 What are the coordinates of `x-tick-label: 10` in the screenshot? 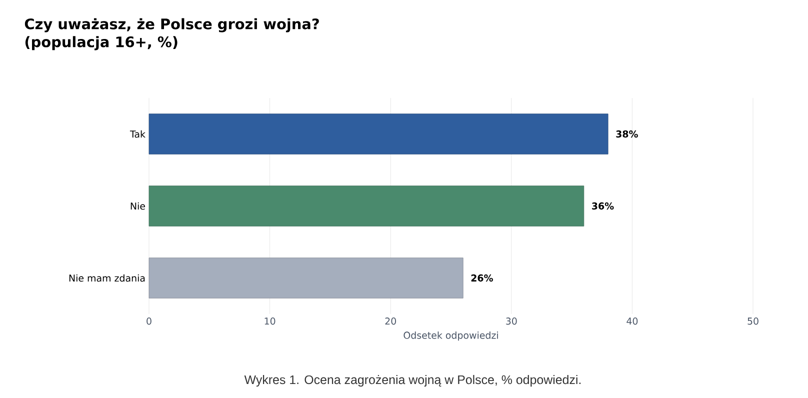 It's located at (270, 321).